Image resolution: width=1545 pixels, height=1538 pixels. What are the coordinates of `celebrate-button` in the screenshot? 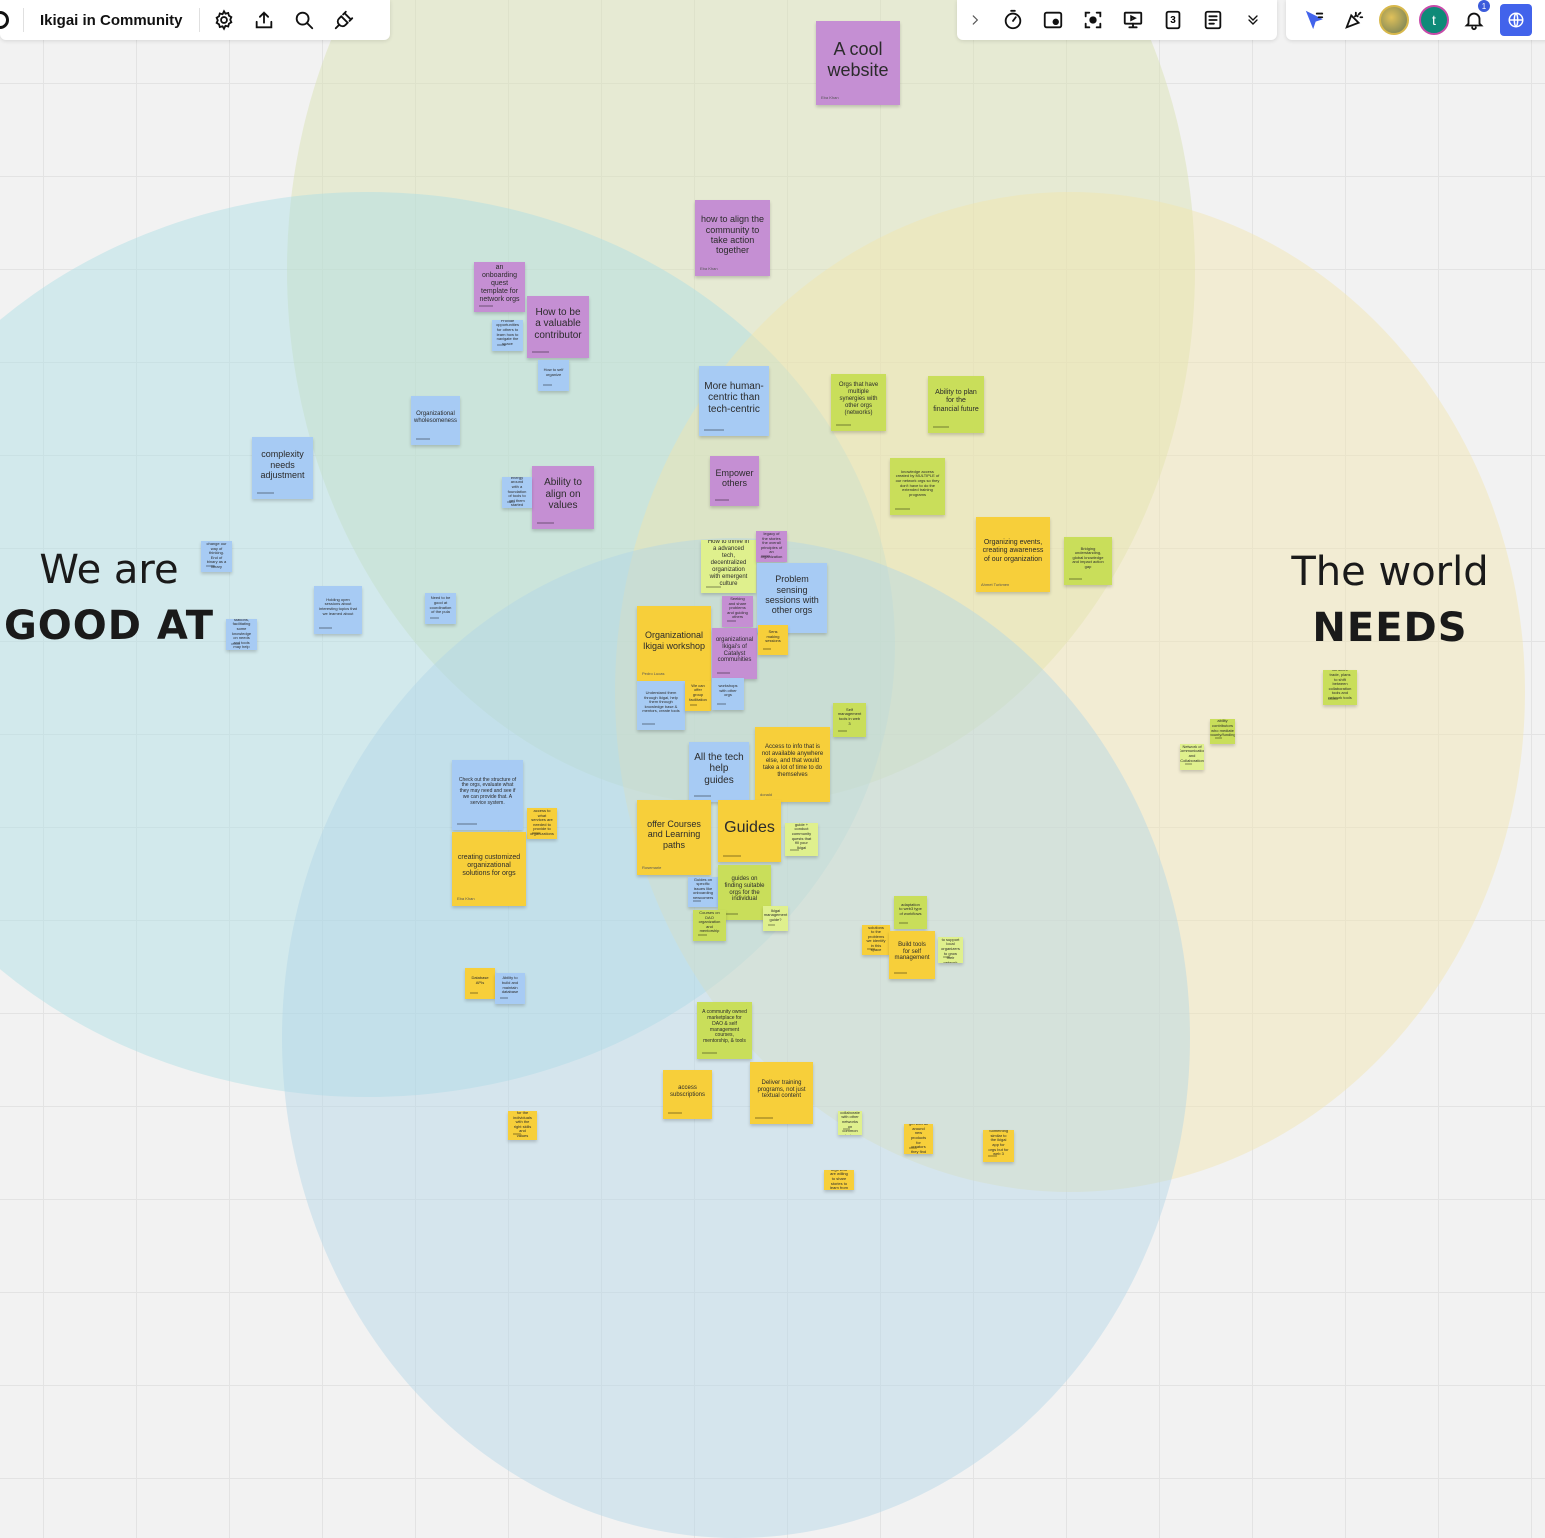 It's located at (1354, 20).